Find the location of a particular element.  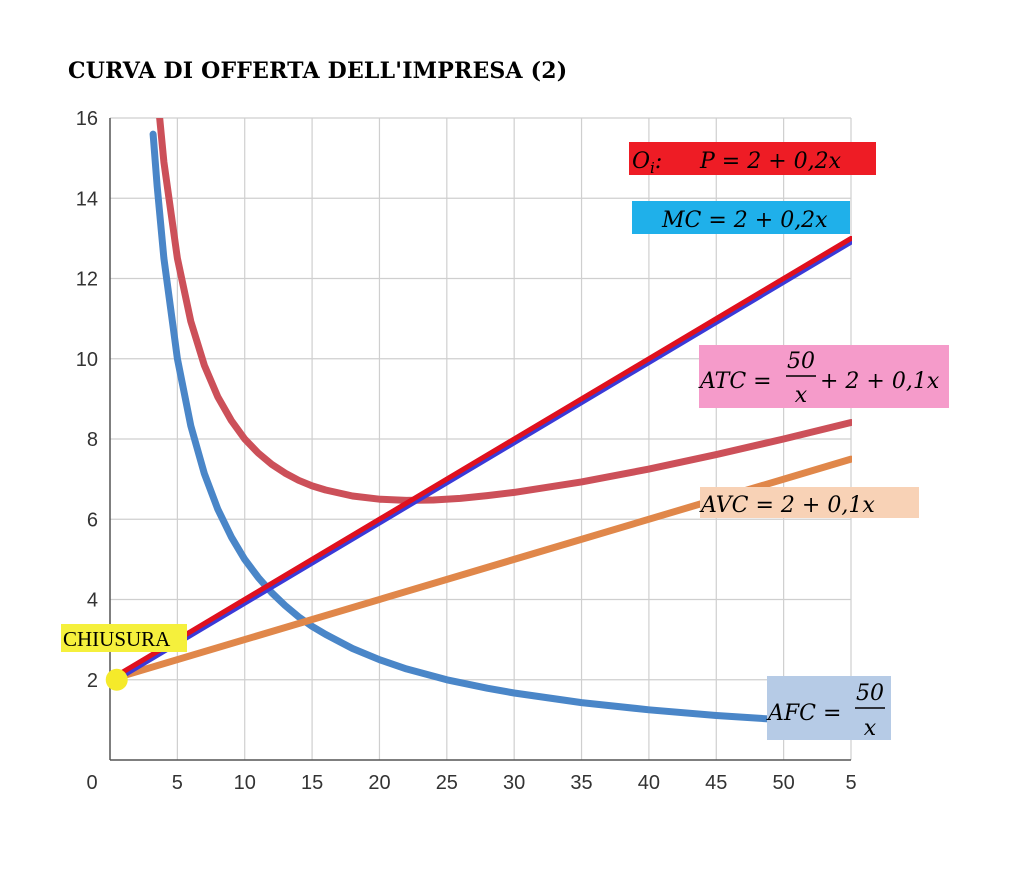

x-tick-label: 25 is located at coordinates (447, 783).